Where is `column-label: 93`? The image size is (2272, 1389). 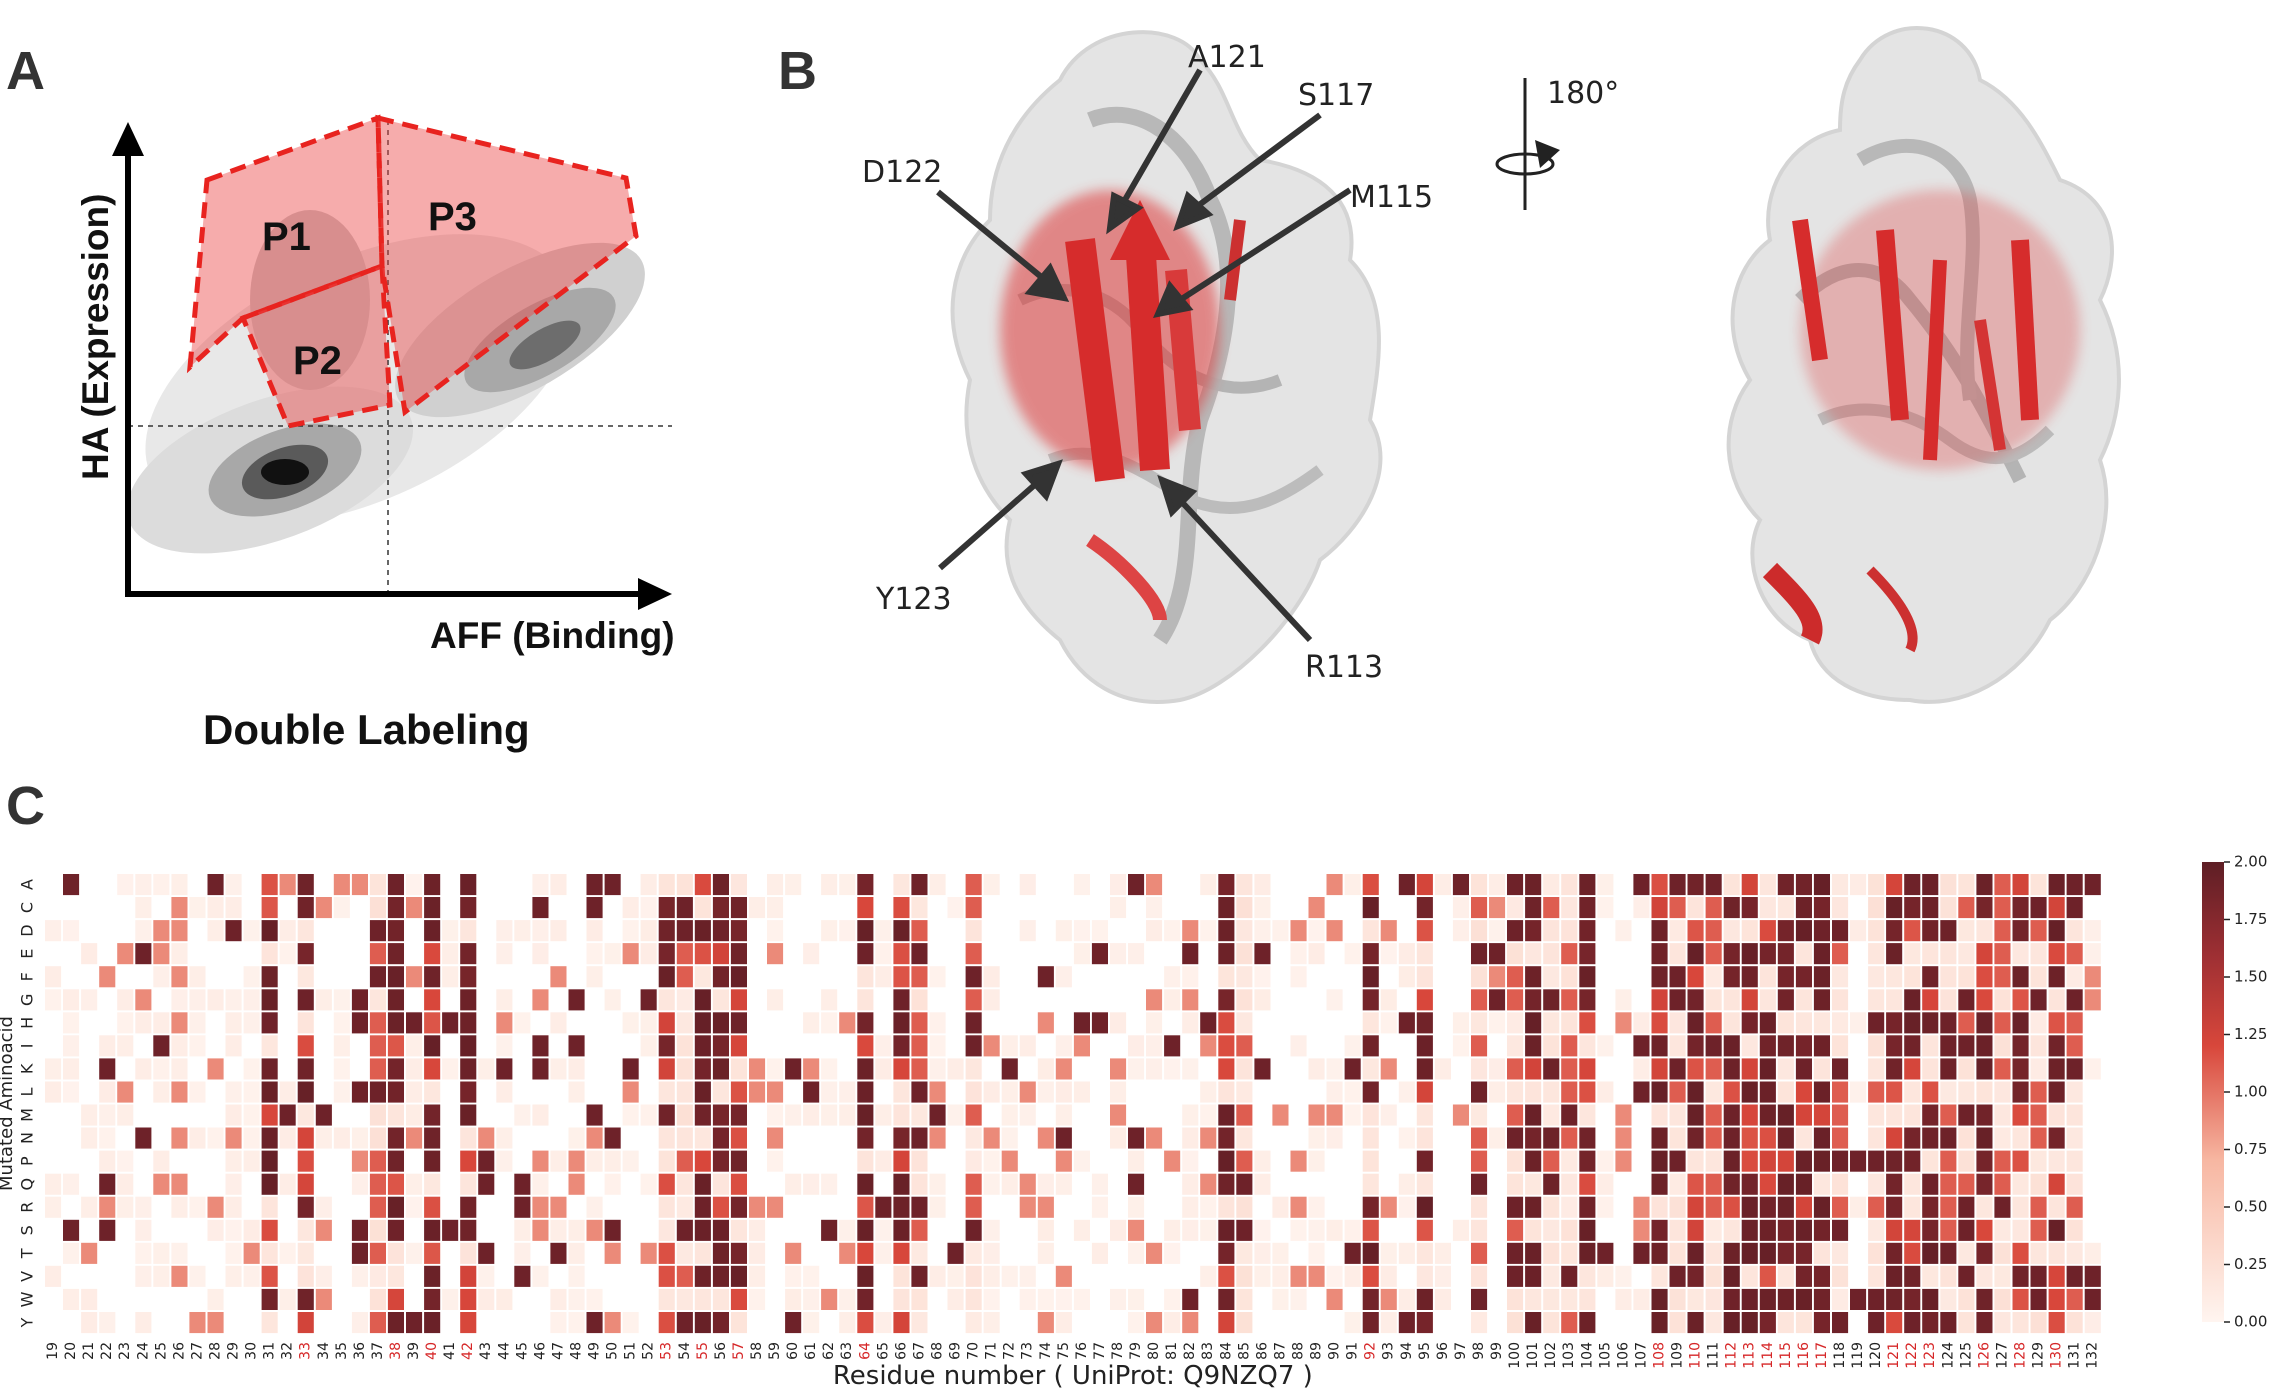
column-label: 93 is located at coordinates (1389, 1351).